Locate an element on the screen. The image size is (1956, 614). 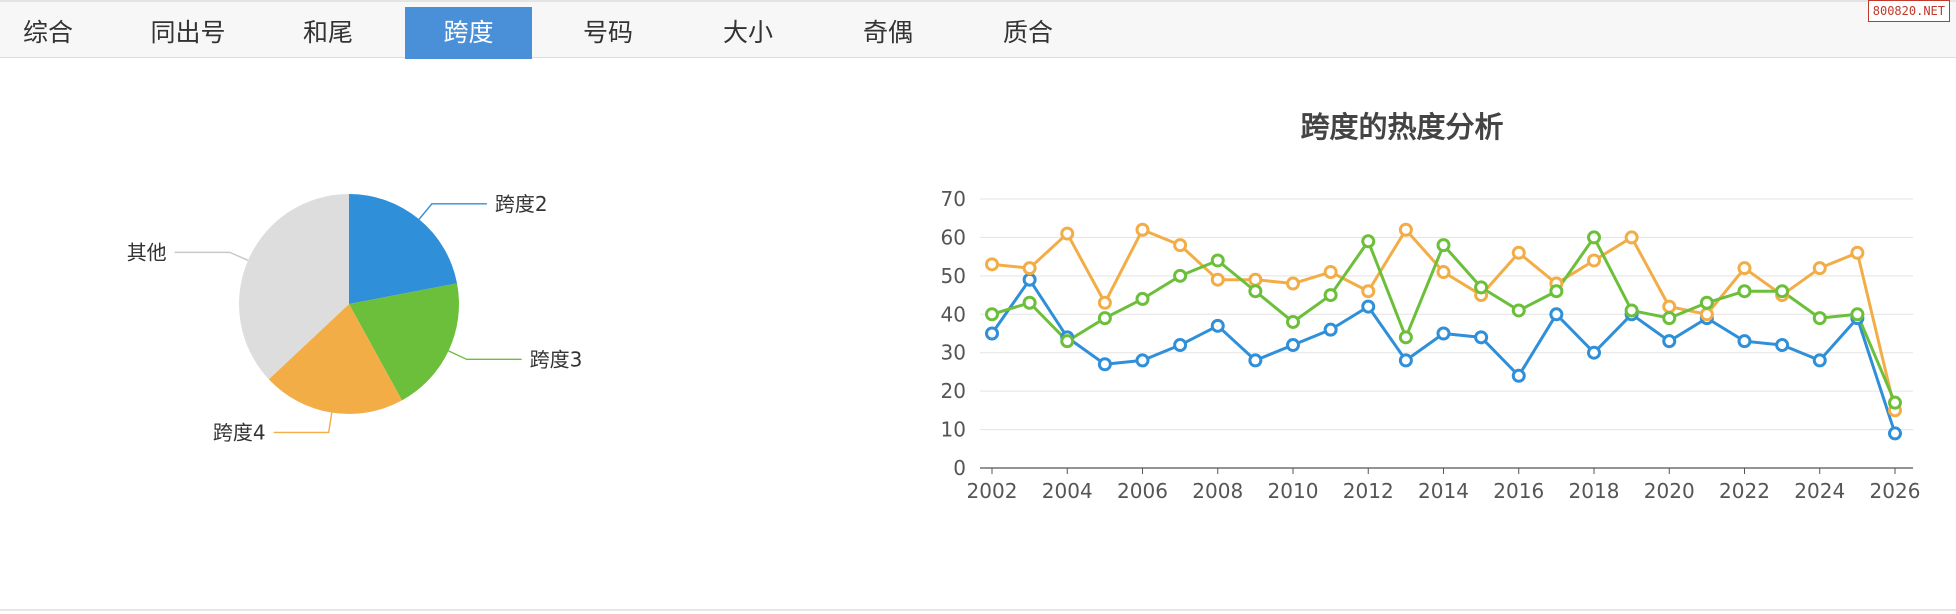
tab-jiou: 奇偶 is located at coordinates (887, 32).